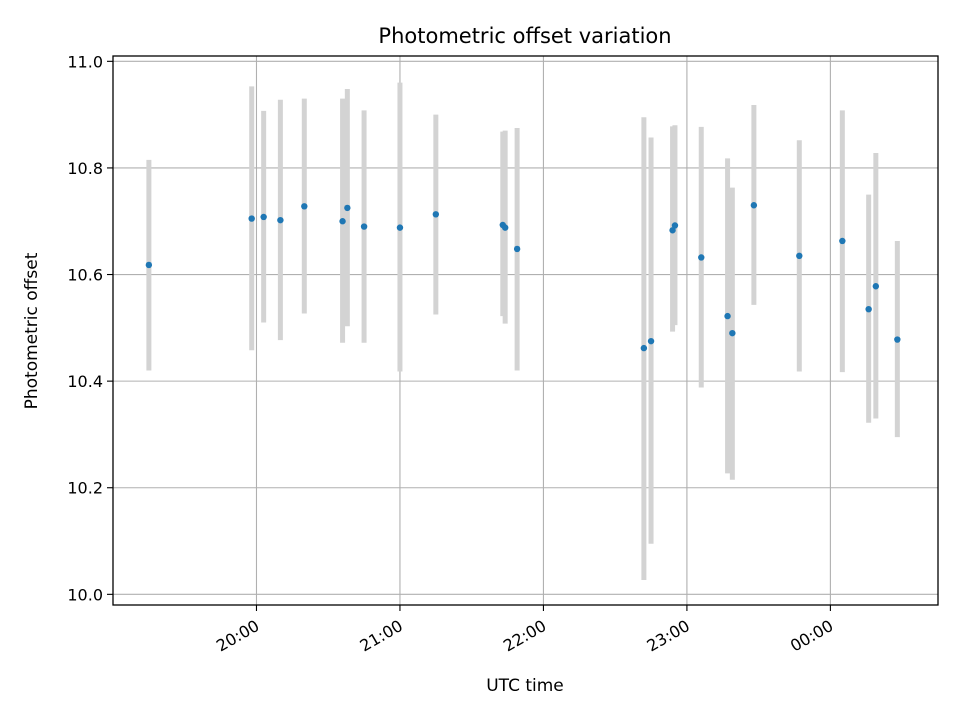 This screenshot has width=960, height=720. What do you see at coordinates (32, 330) in the screenshot?
I see `y-axis-label: Photometric offset` at bounding box center [32, 330].